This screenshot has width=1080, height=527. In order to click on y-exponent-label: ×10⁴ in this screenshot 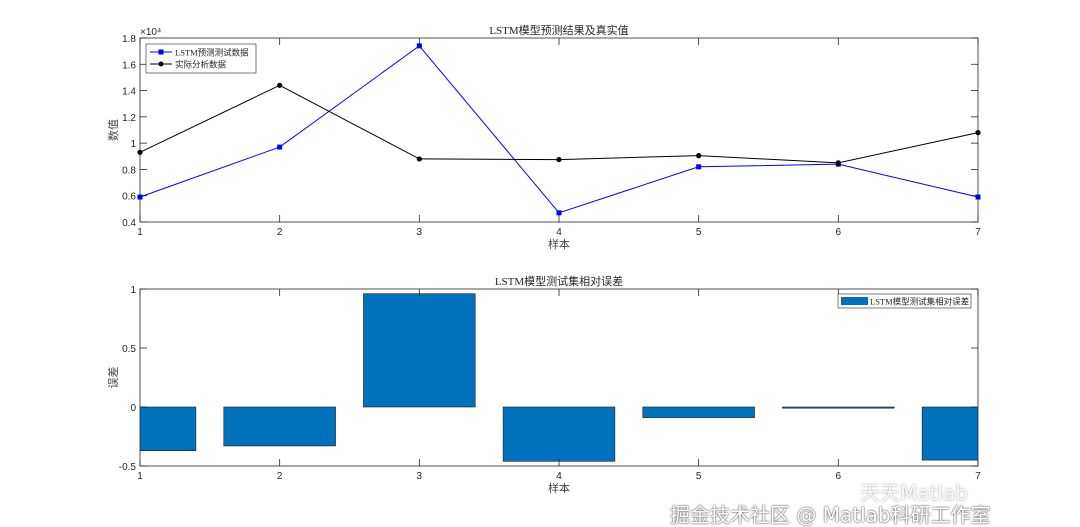, I will do `click(150, 32)`.